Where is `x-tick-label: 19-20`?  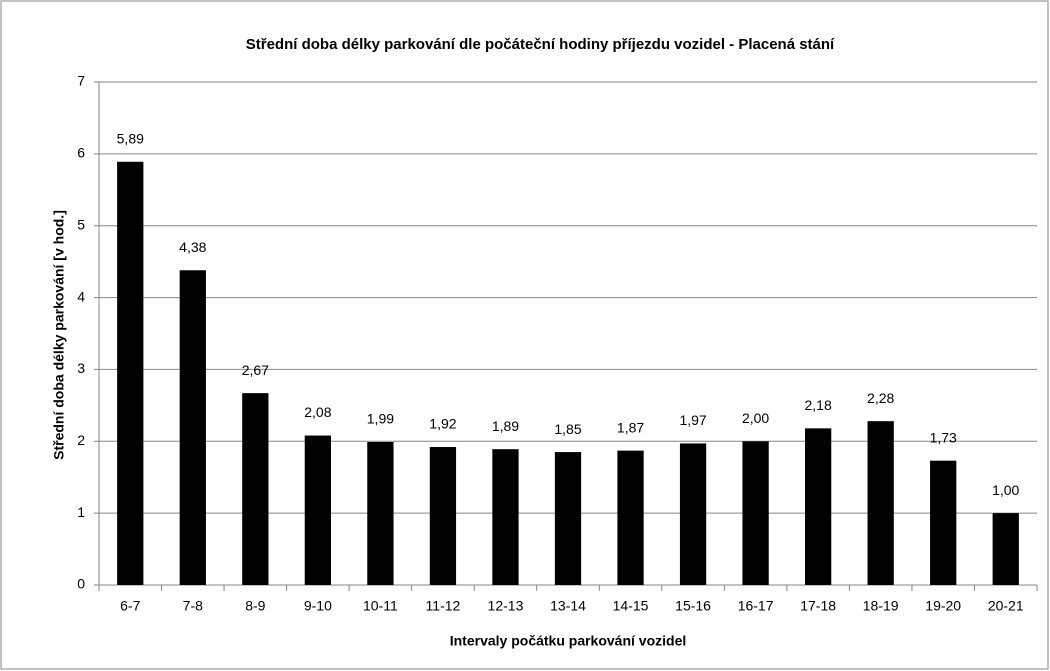 x-tick-label: 19-20 is located at coordinates (943, 606).